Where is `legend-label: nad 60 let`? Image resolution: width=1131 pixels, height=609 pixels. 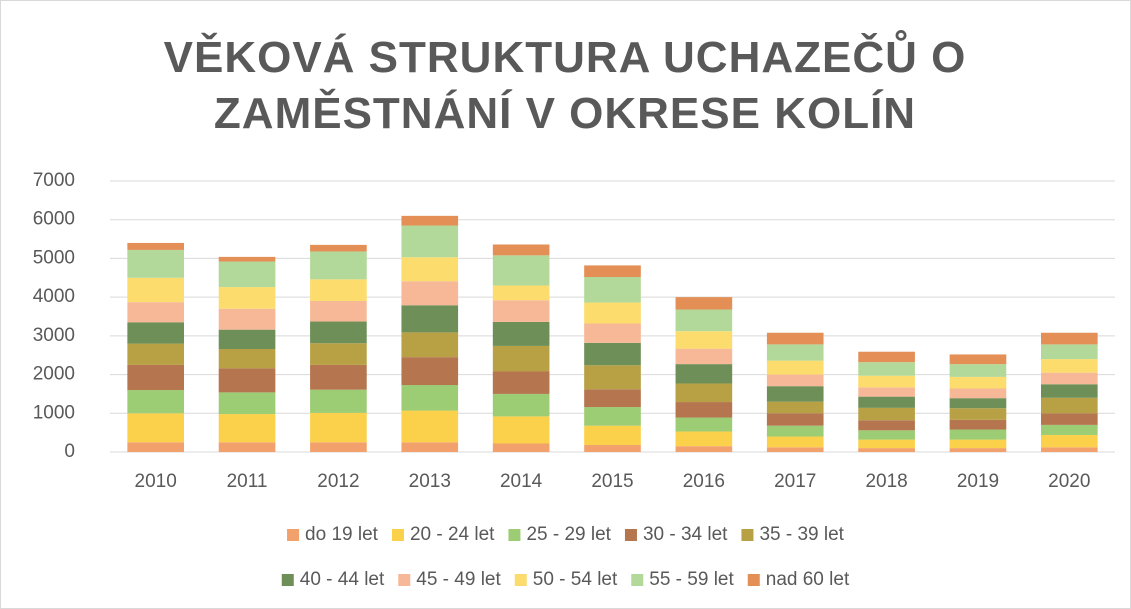 legend-label: nad 60 let is located at coordinates (808, 579).